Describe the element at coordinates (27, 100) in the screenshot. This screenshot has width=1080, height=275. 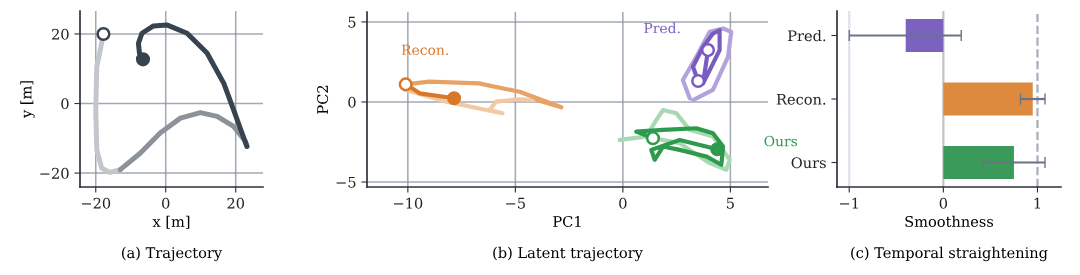
I see `y-axis-title: y [m]` at that location.